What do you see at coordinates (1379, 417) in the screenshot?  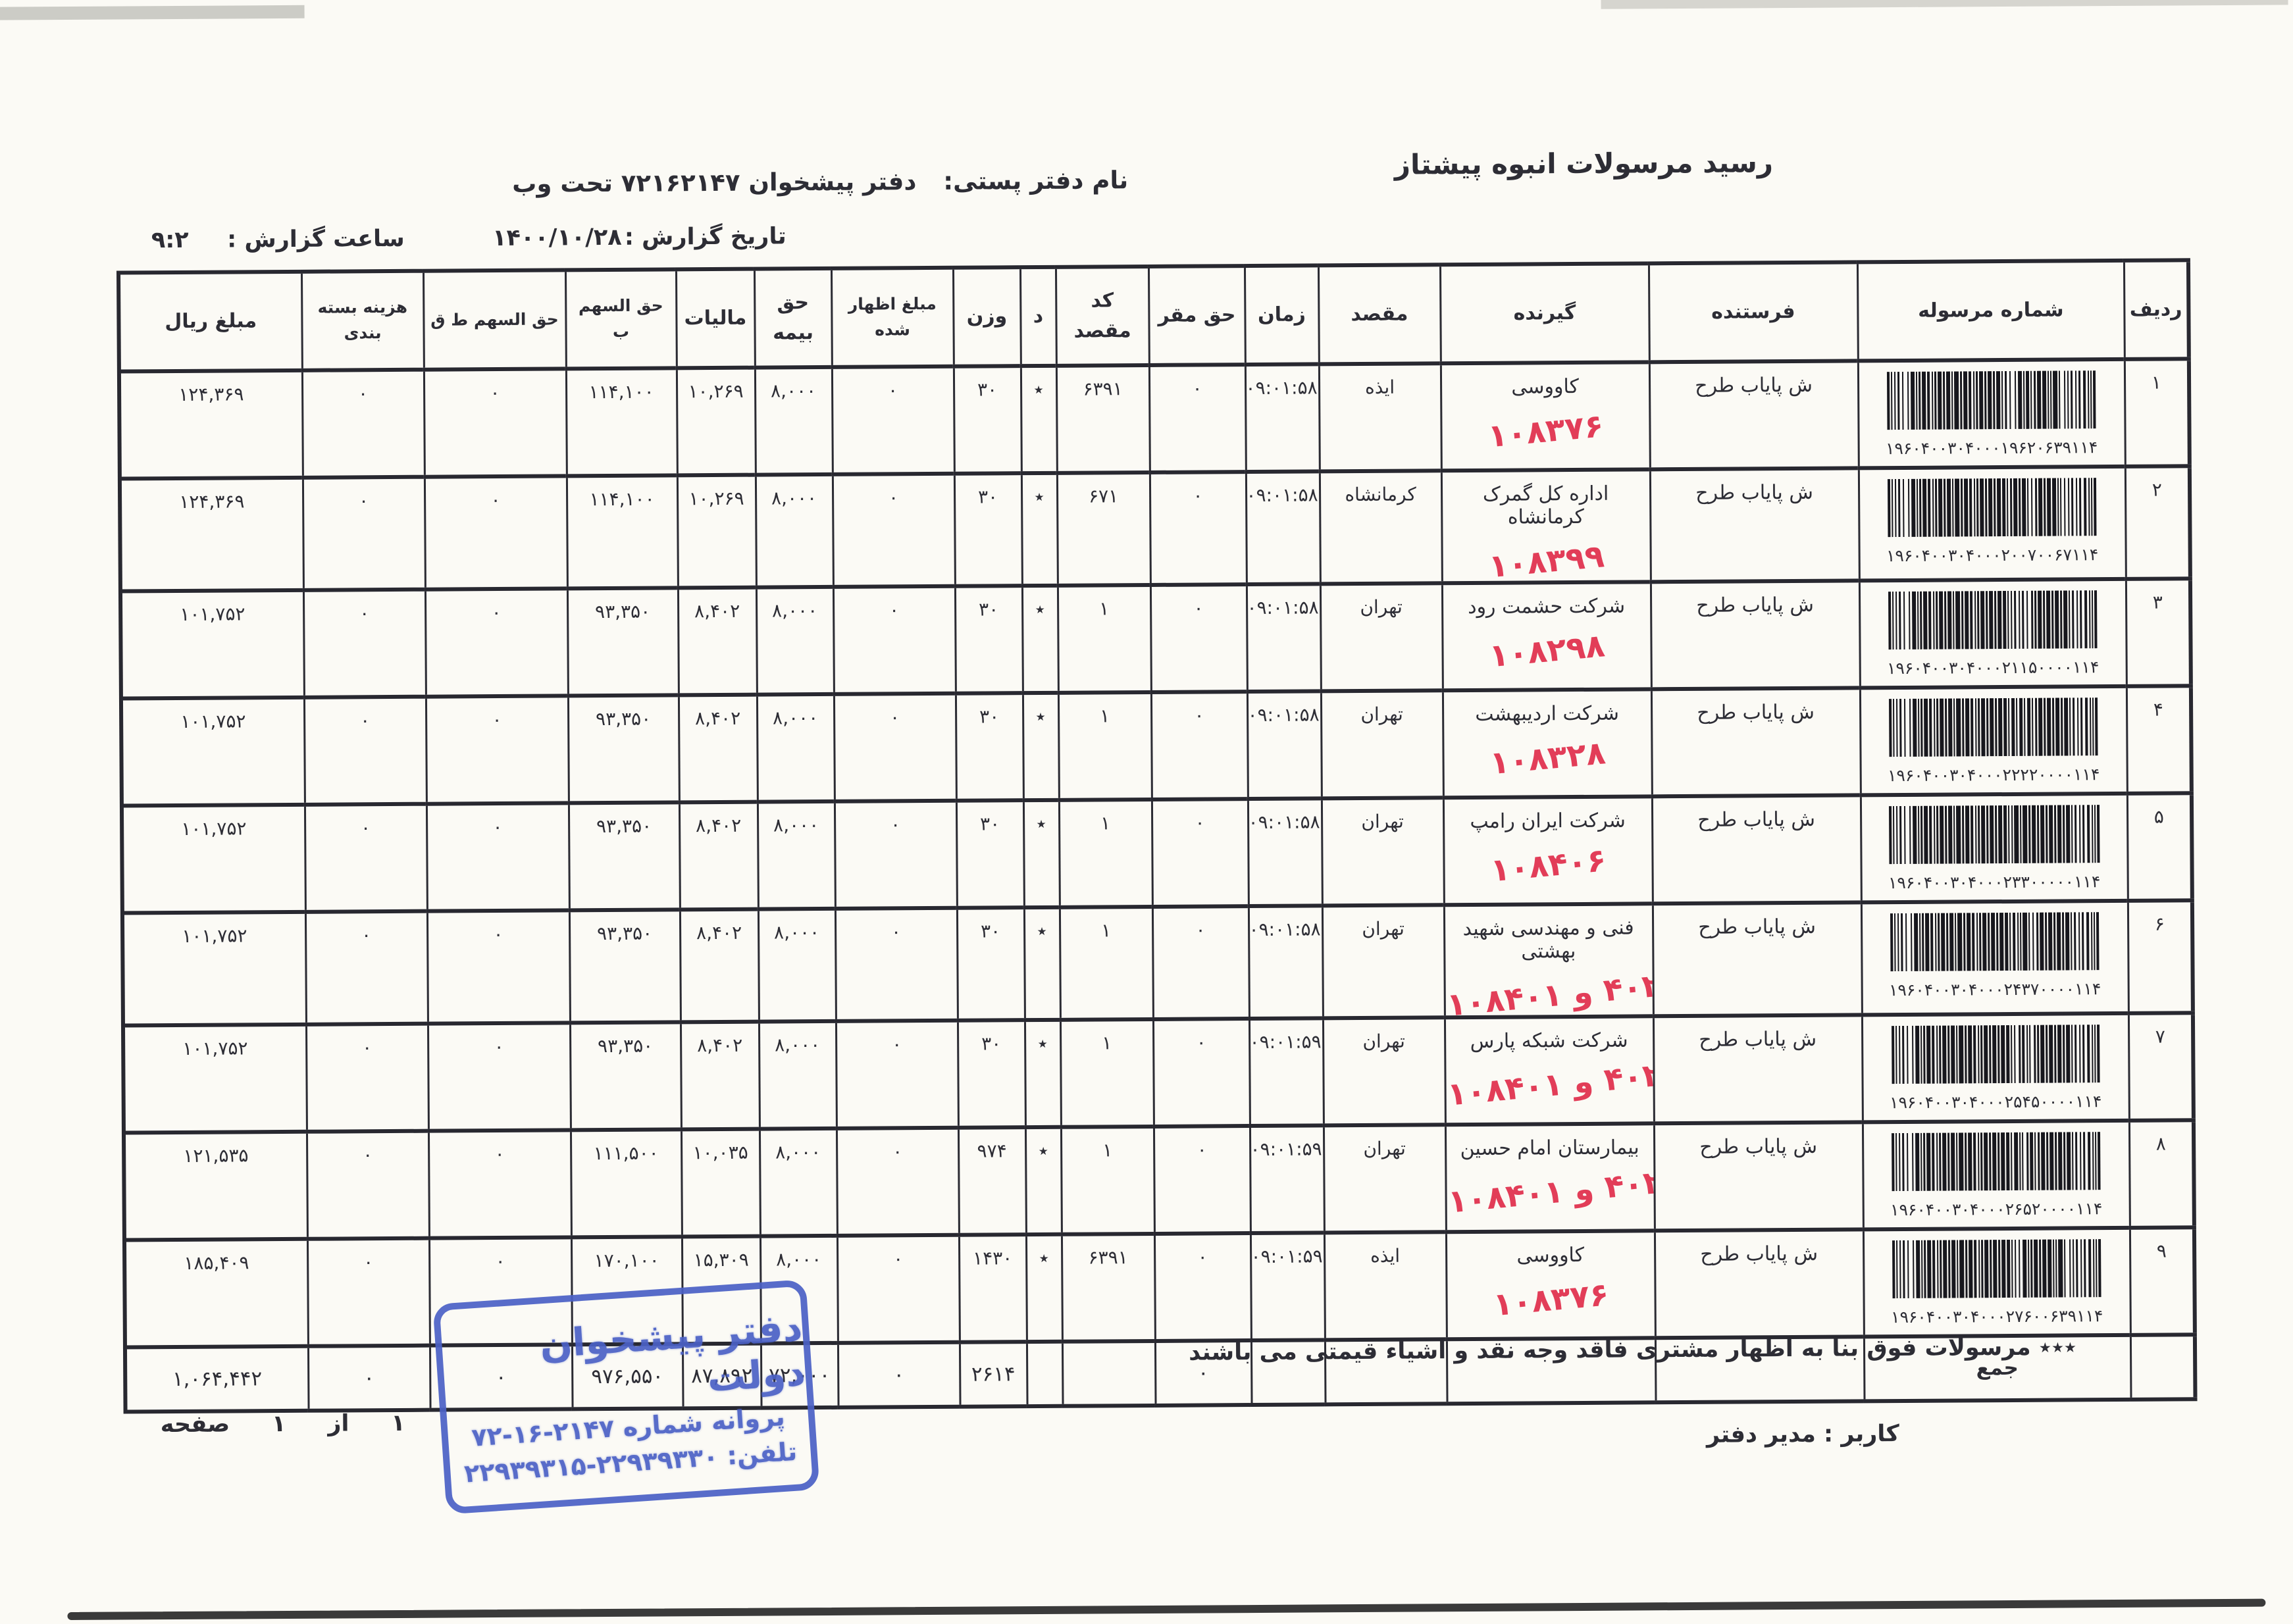 I see `cell-dest: ایذه` at bounding box center [1379, 417].